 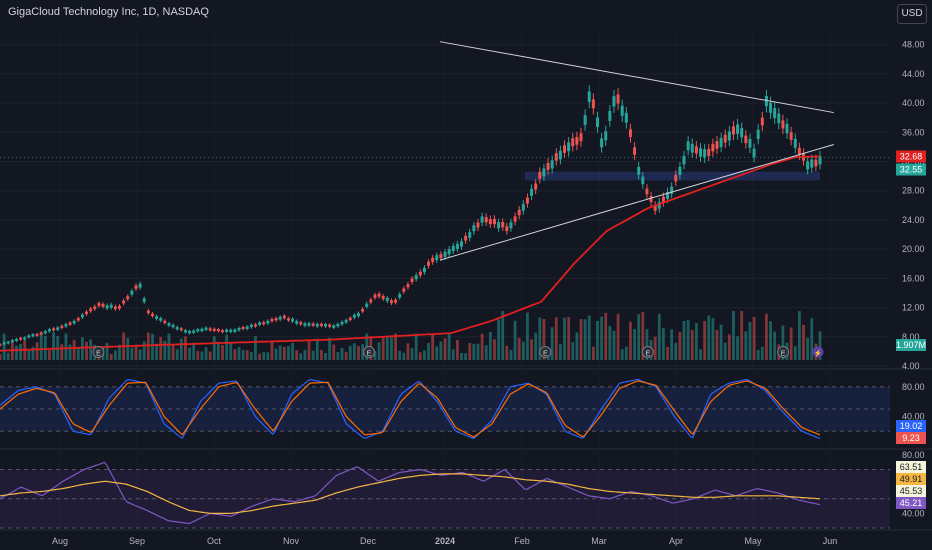 I want to click on rsi-value-label, so click(x=911, y=479).